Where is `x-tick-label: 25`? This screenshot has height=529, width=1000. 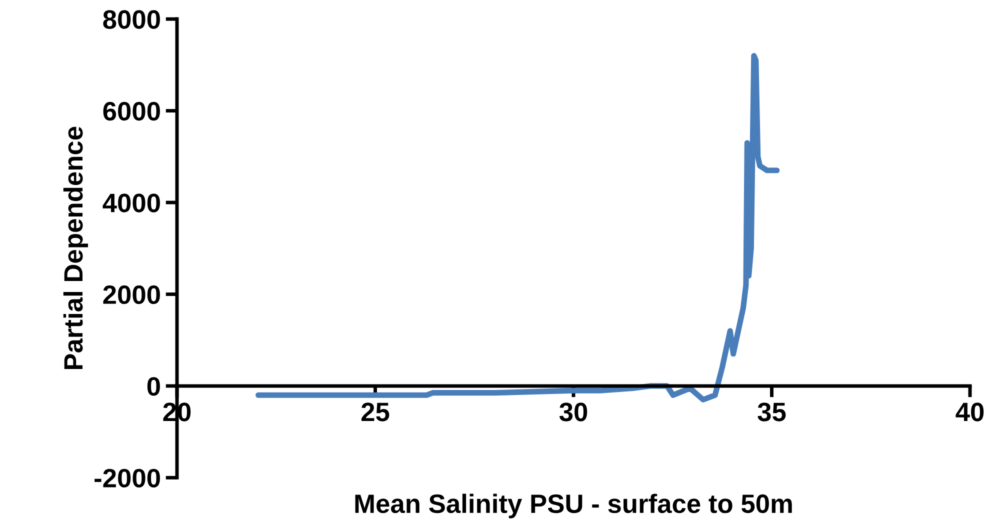
x-tick-label: 25 is located at coordinates (375, 412).